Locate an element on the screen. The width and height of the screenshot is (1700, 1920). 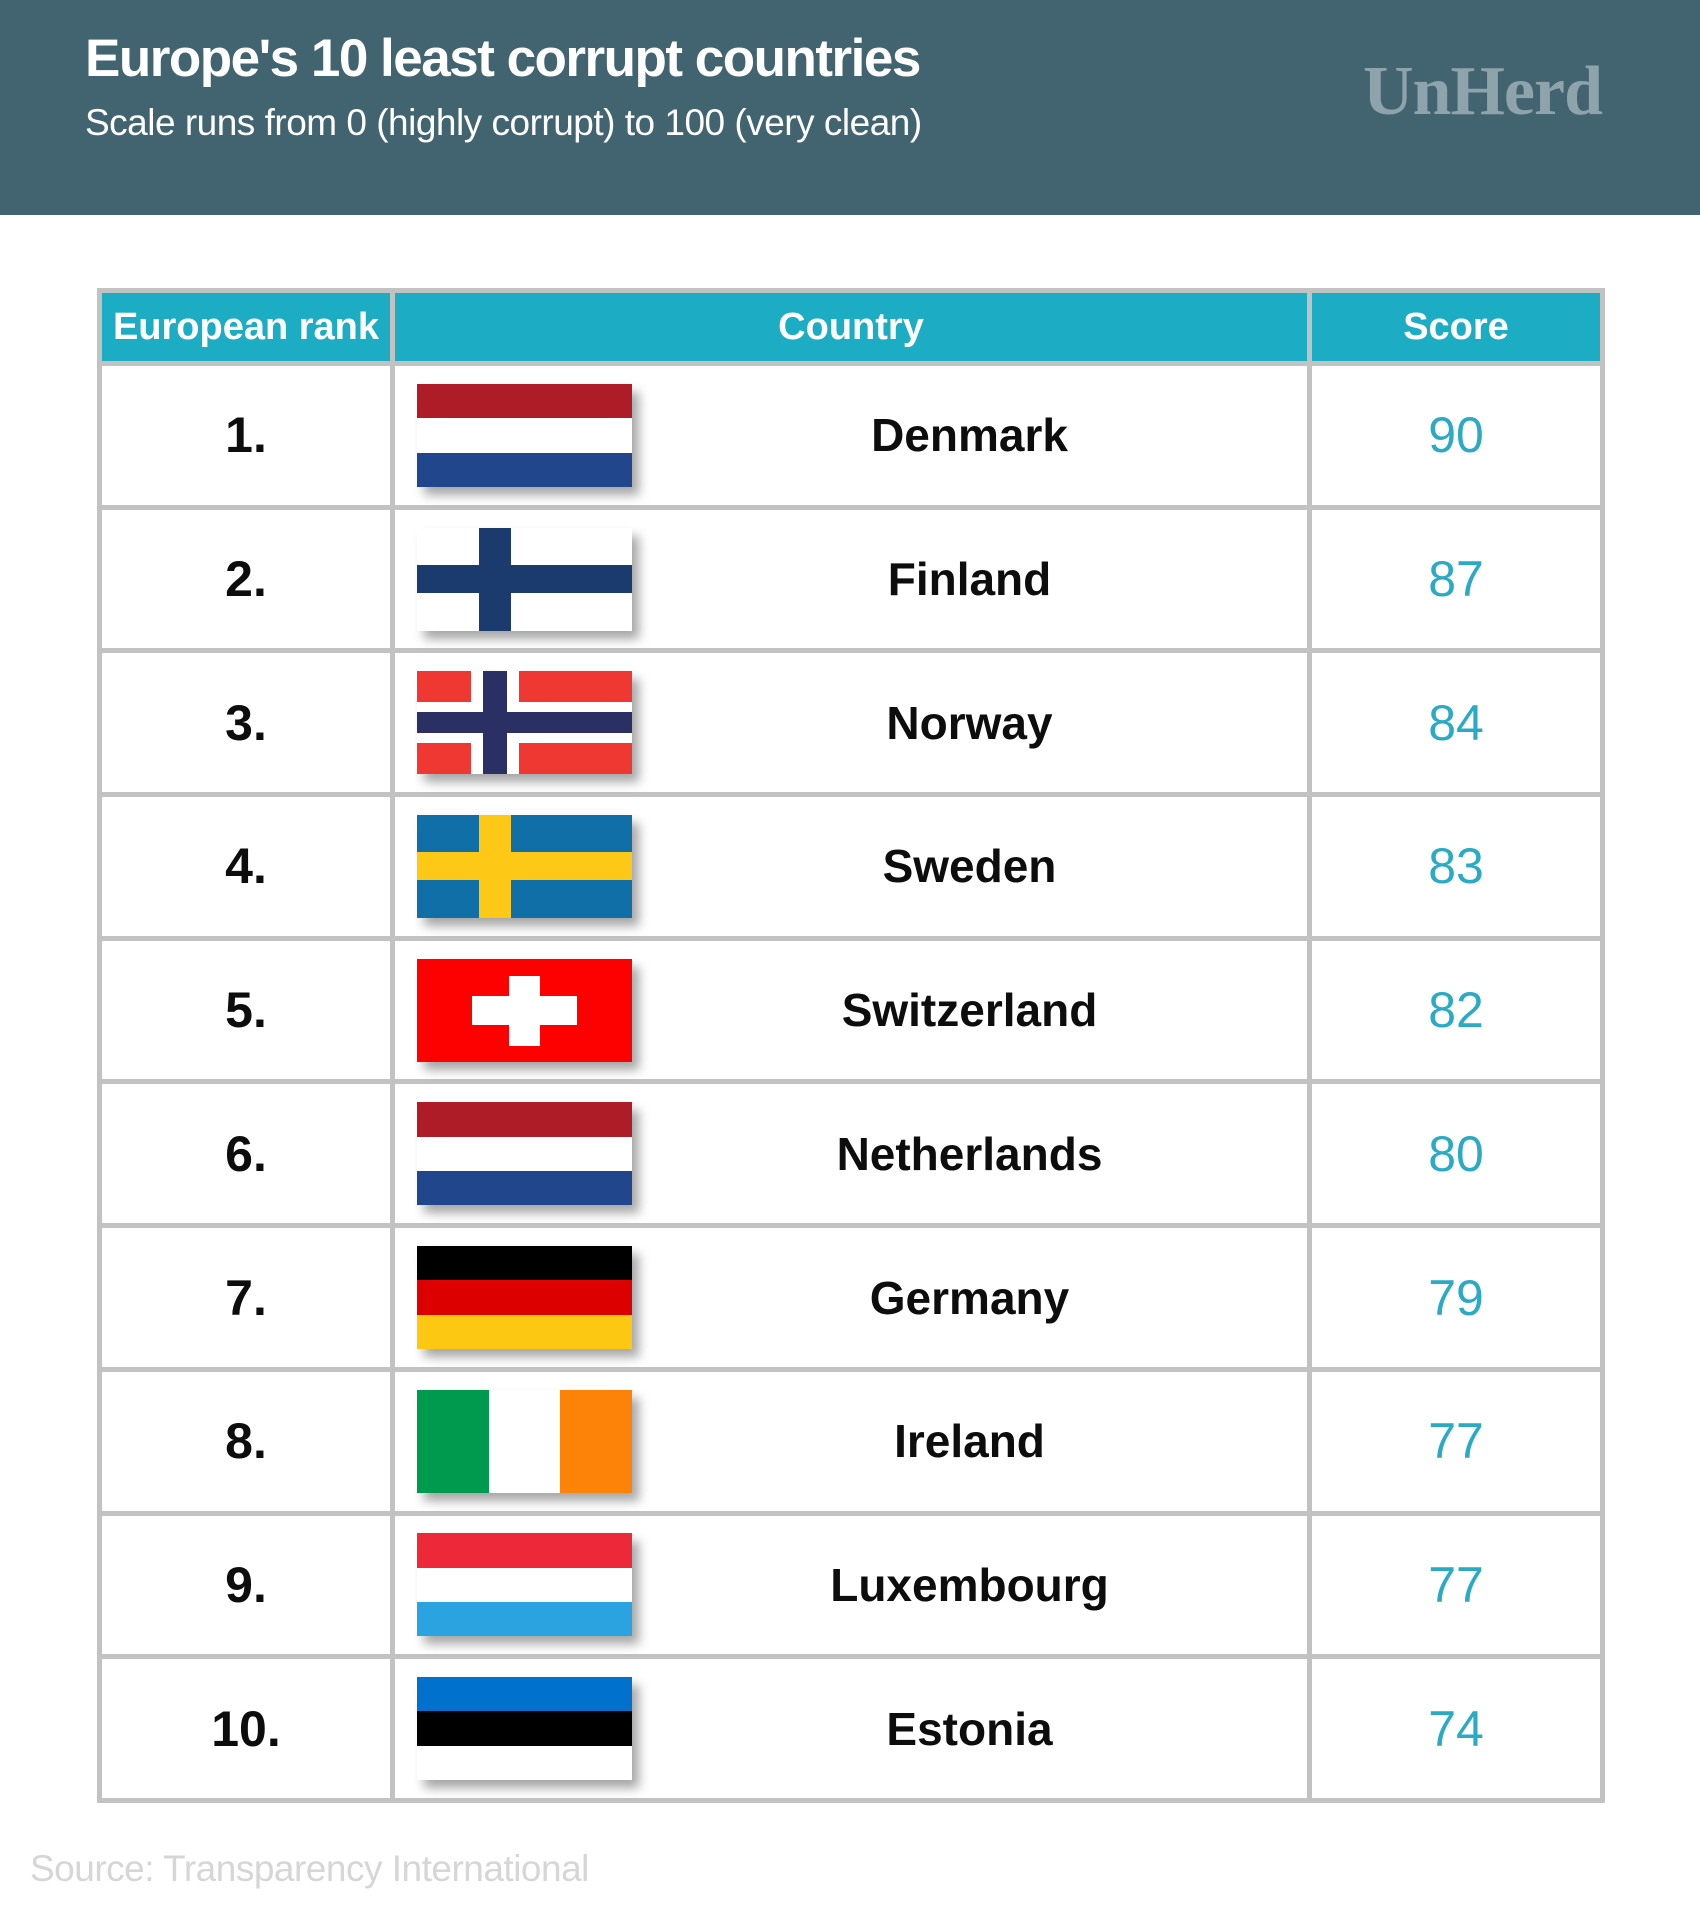
score-value: 82 is located at coordinates (1456, 1010).